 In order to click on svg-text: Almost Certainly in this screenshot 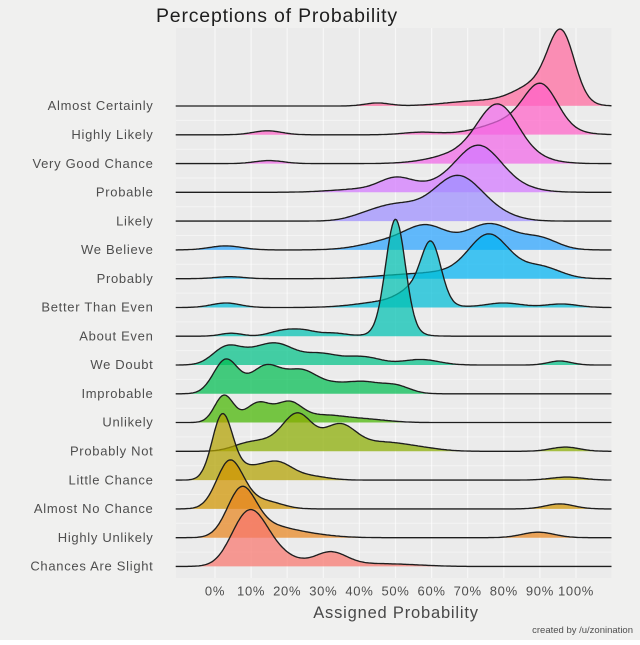, I will do `click(101, 105)`.